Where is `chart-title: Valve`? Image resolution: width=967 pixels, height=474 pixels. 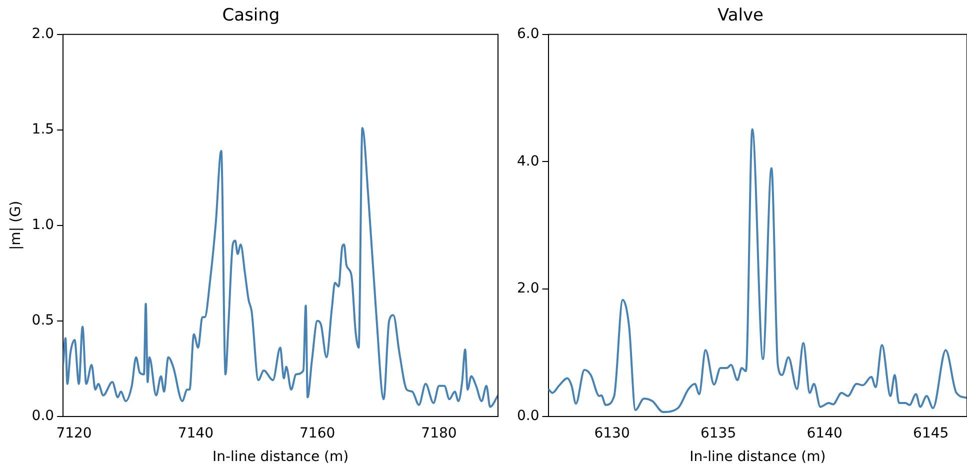
chart-title: Valve is located at coordinates (741, 16).